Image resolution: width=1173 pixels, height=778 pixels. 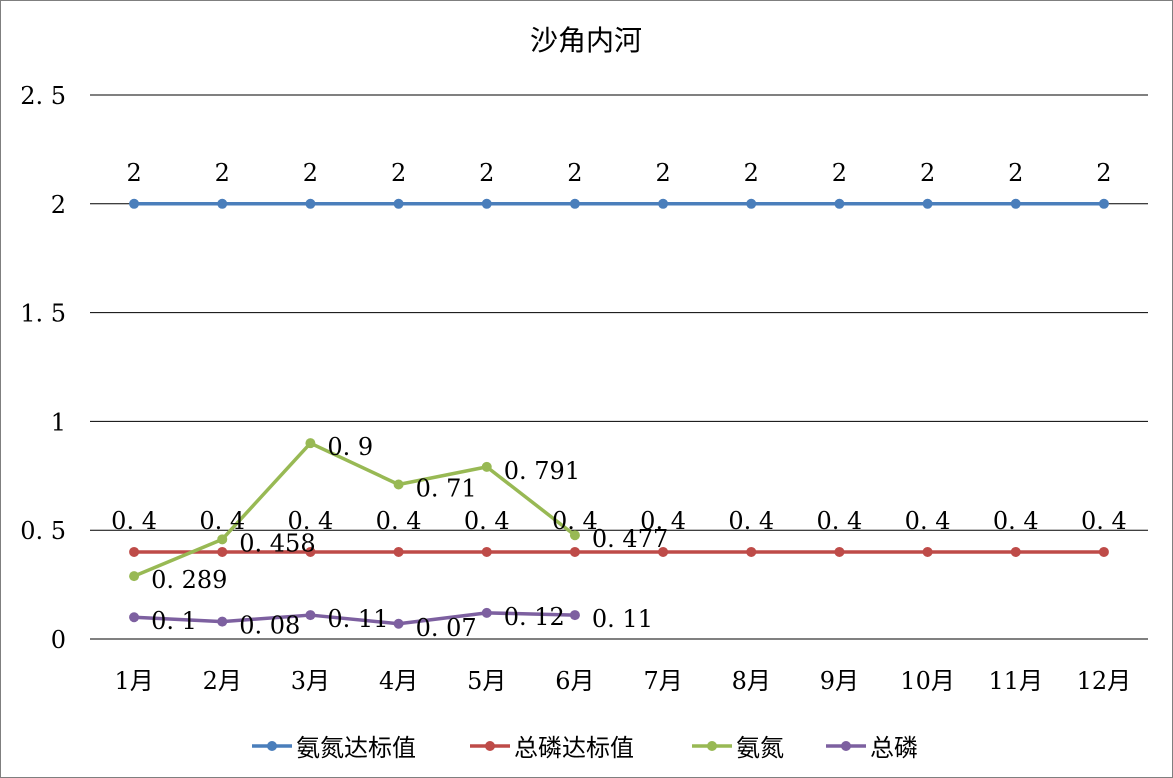 I want to click on x-tick-label: 2月, so click(x=222, y=681).